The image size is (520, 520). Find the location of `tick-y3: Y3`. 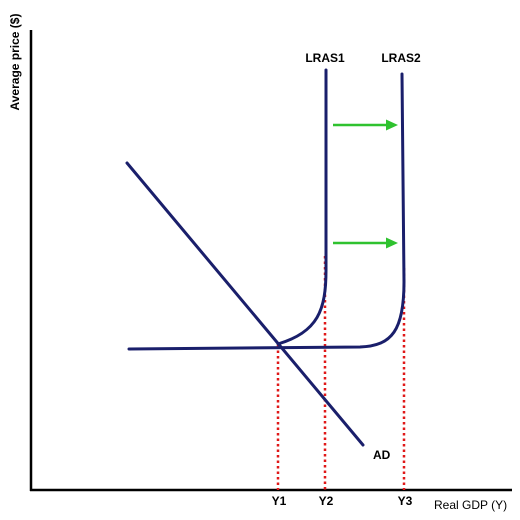

tick-y3: Y3 is located at coordinates (405, 501).